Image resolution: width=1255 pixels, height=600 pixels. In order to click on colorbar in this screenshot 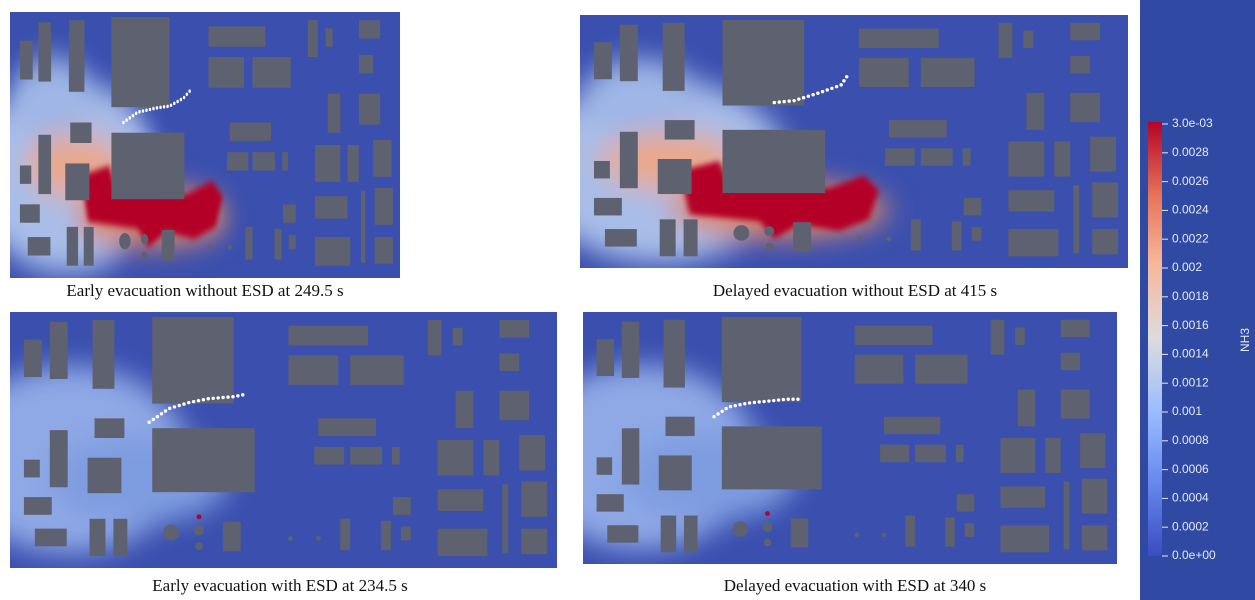, I will do `click(1155, 339)`.